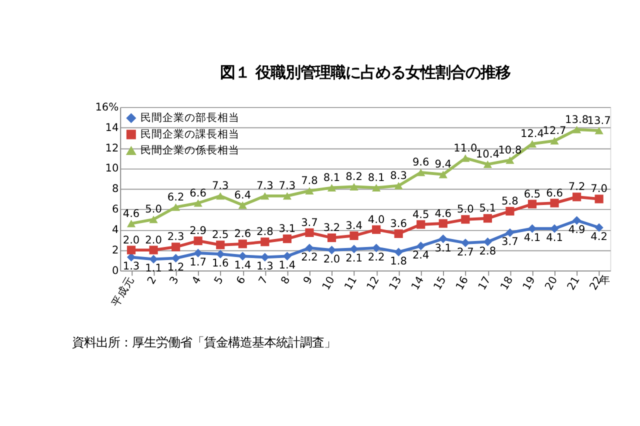  Describe the element at coordinates (443, 248) in the screenshot. I see `data-label: 3.1` at that location.